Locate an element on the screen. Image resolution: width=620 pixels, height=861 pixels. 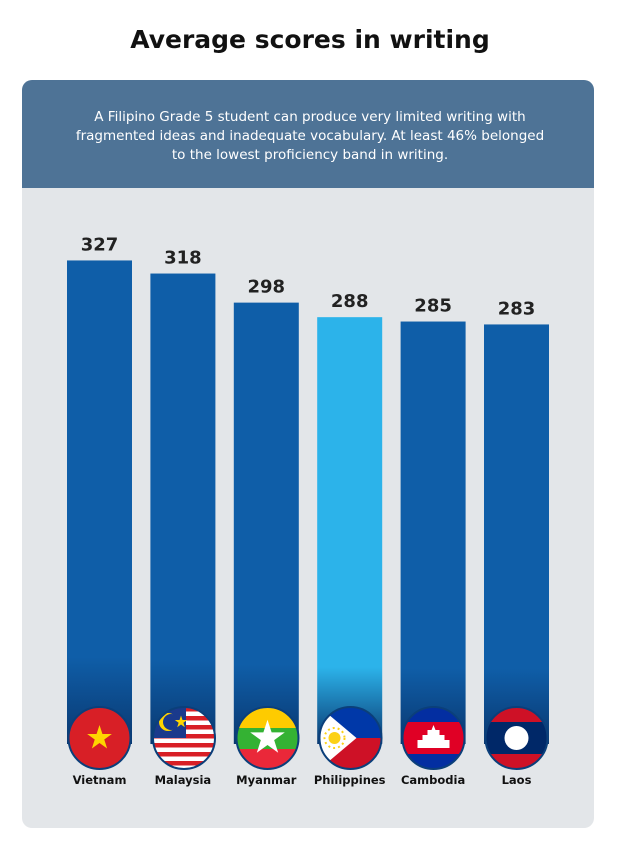
chart-title: Average scores in writing is located at coordinates (310, 39).